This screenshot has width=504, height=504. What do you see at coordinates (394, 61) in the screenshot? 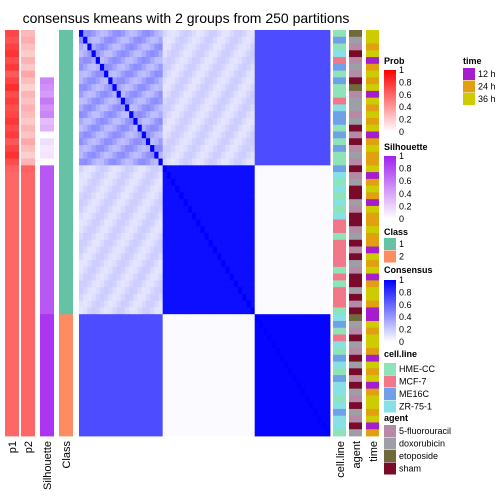
I see `legend-title: Prob` at bounding box center [394, 61].